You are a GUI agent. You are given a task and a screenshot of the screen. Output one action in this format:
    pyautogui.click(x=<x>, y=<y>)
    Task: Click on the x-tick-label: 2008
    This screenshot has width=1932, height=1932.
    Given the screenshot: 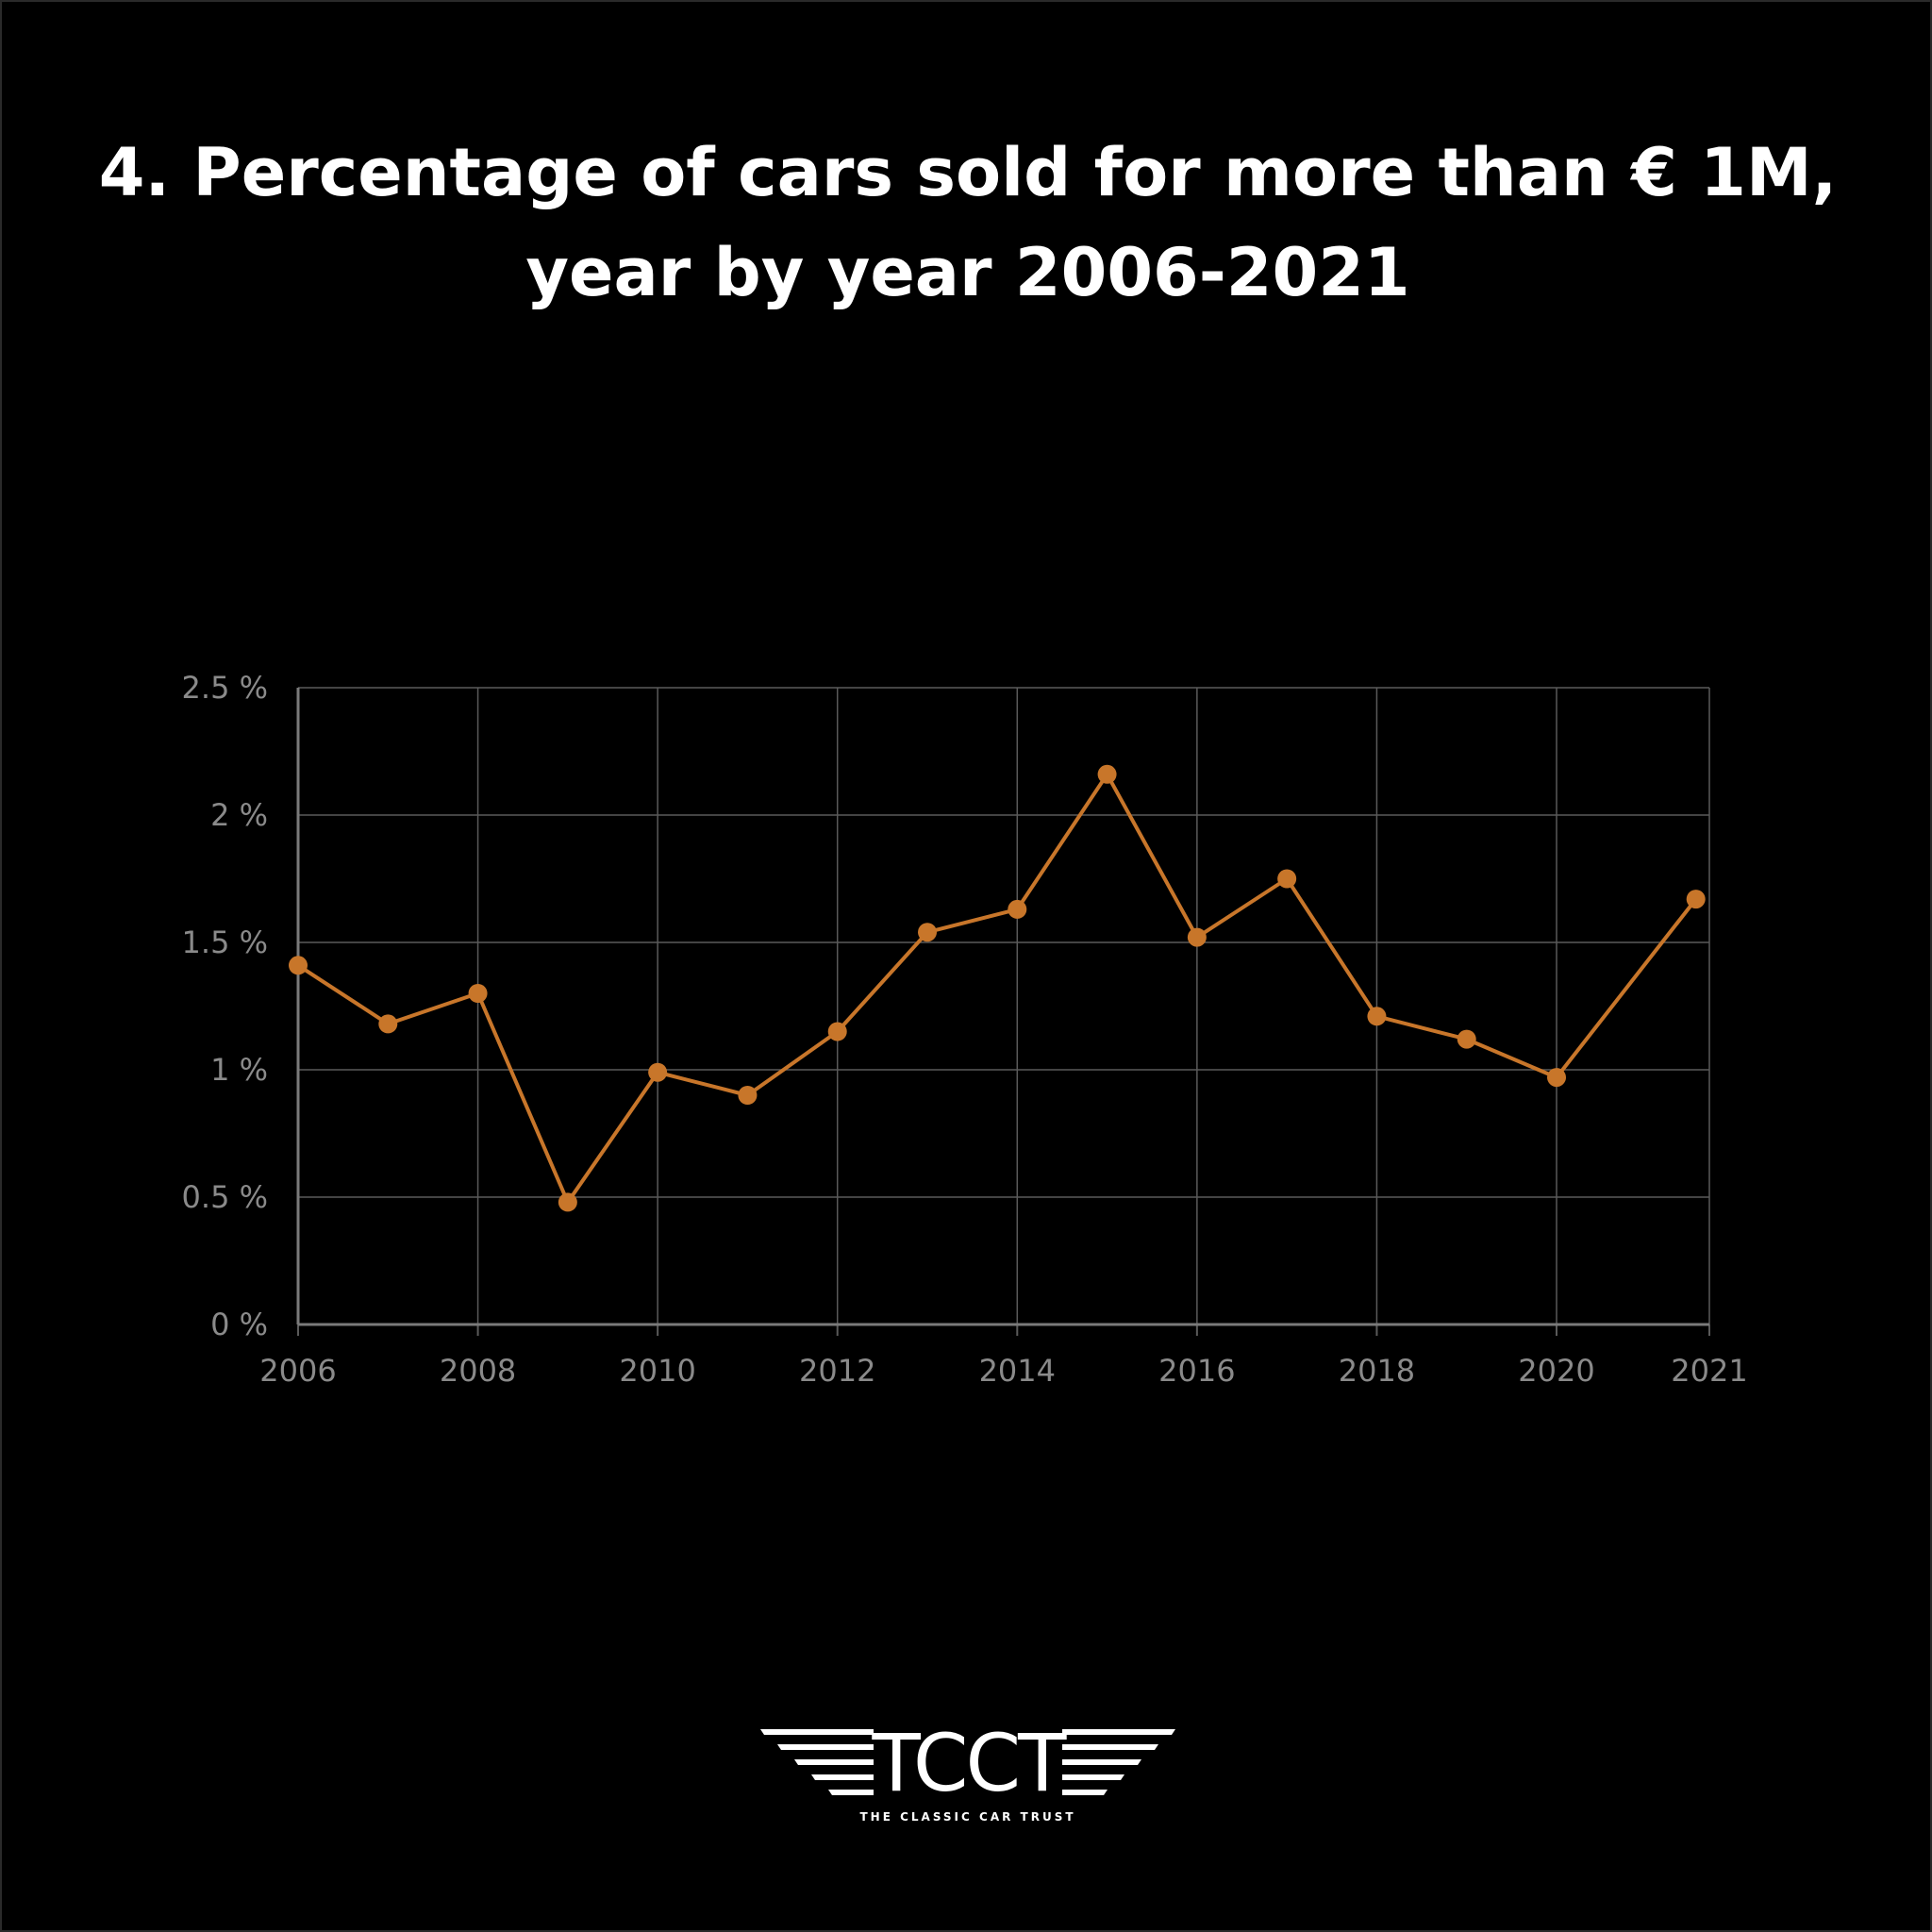 What is the action you would take?
    pyautogui.click(x=478, y=1371)
    